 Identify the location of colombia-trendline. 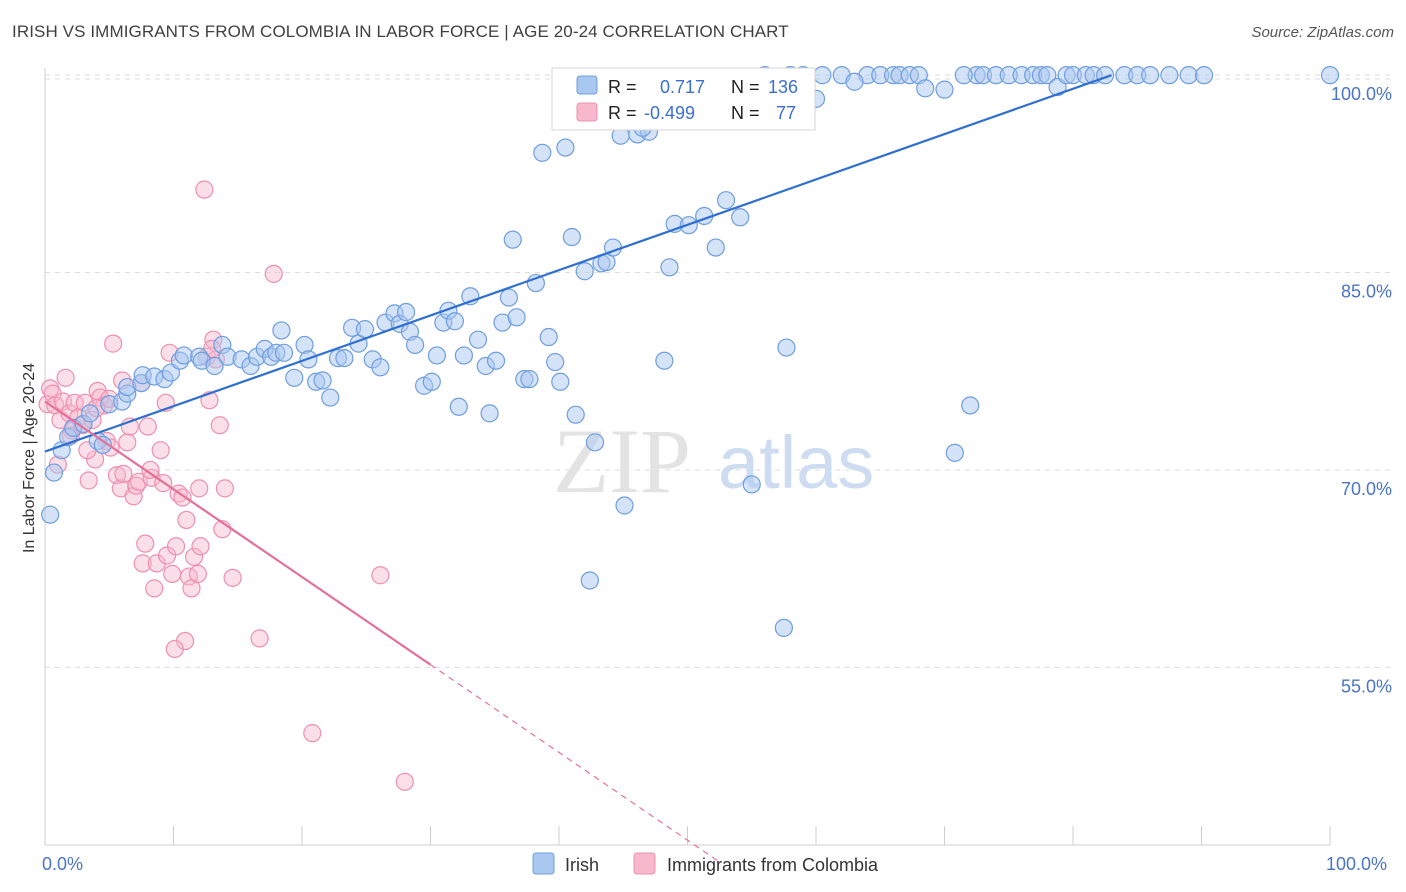
(238, 533).